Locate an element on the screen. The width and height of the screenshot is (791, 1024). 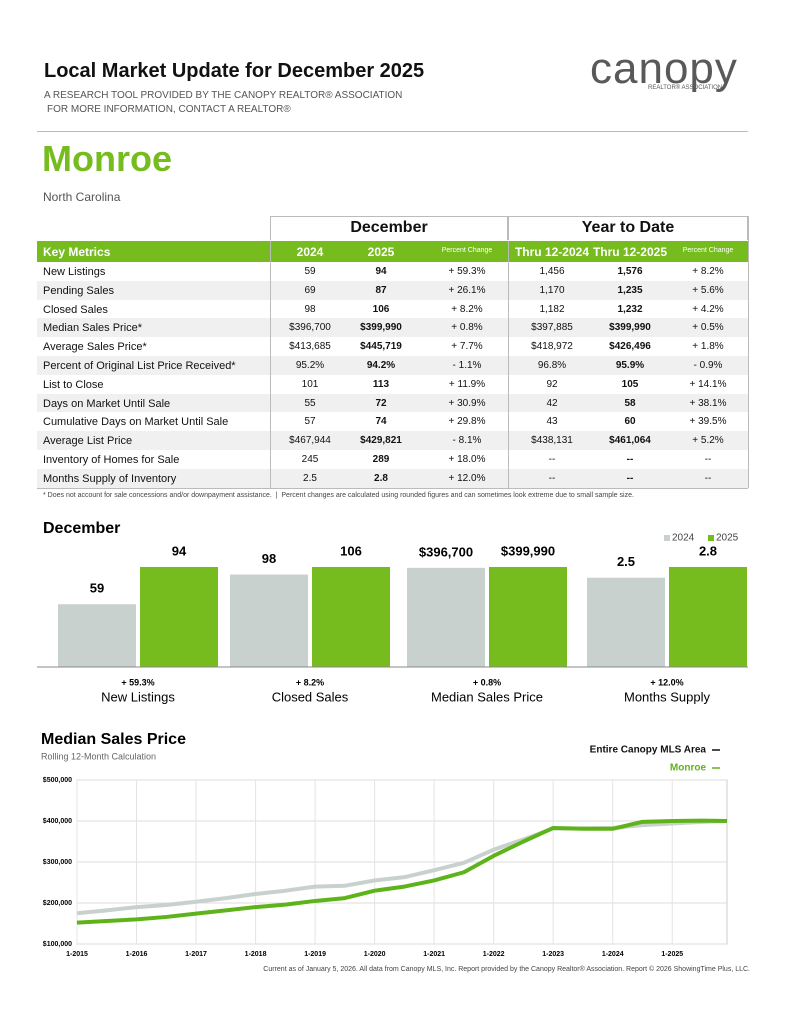
table-cell: 106 is located at coordinates (381, 309).